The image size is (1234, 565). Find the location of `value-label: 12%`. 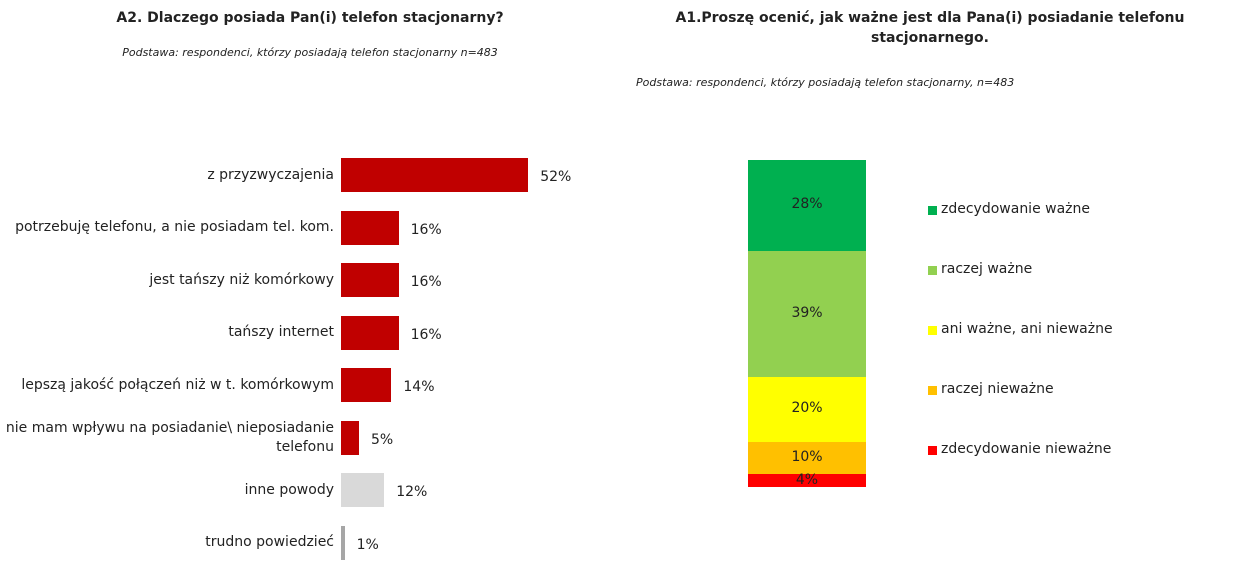

value-label: 12% is located at coordinates (412, 492).